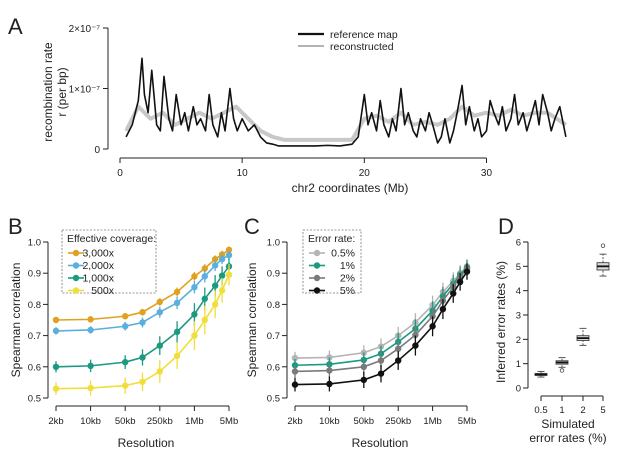  Describe the element at coordinates (518, 340) in the screenshot. I see `d-y-tick-label: 2` at that location.